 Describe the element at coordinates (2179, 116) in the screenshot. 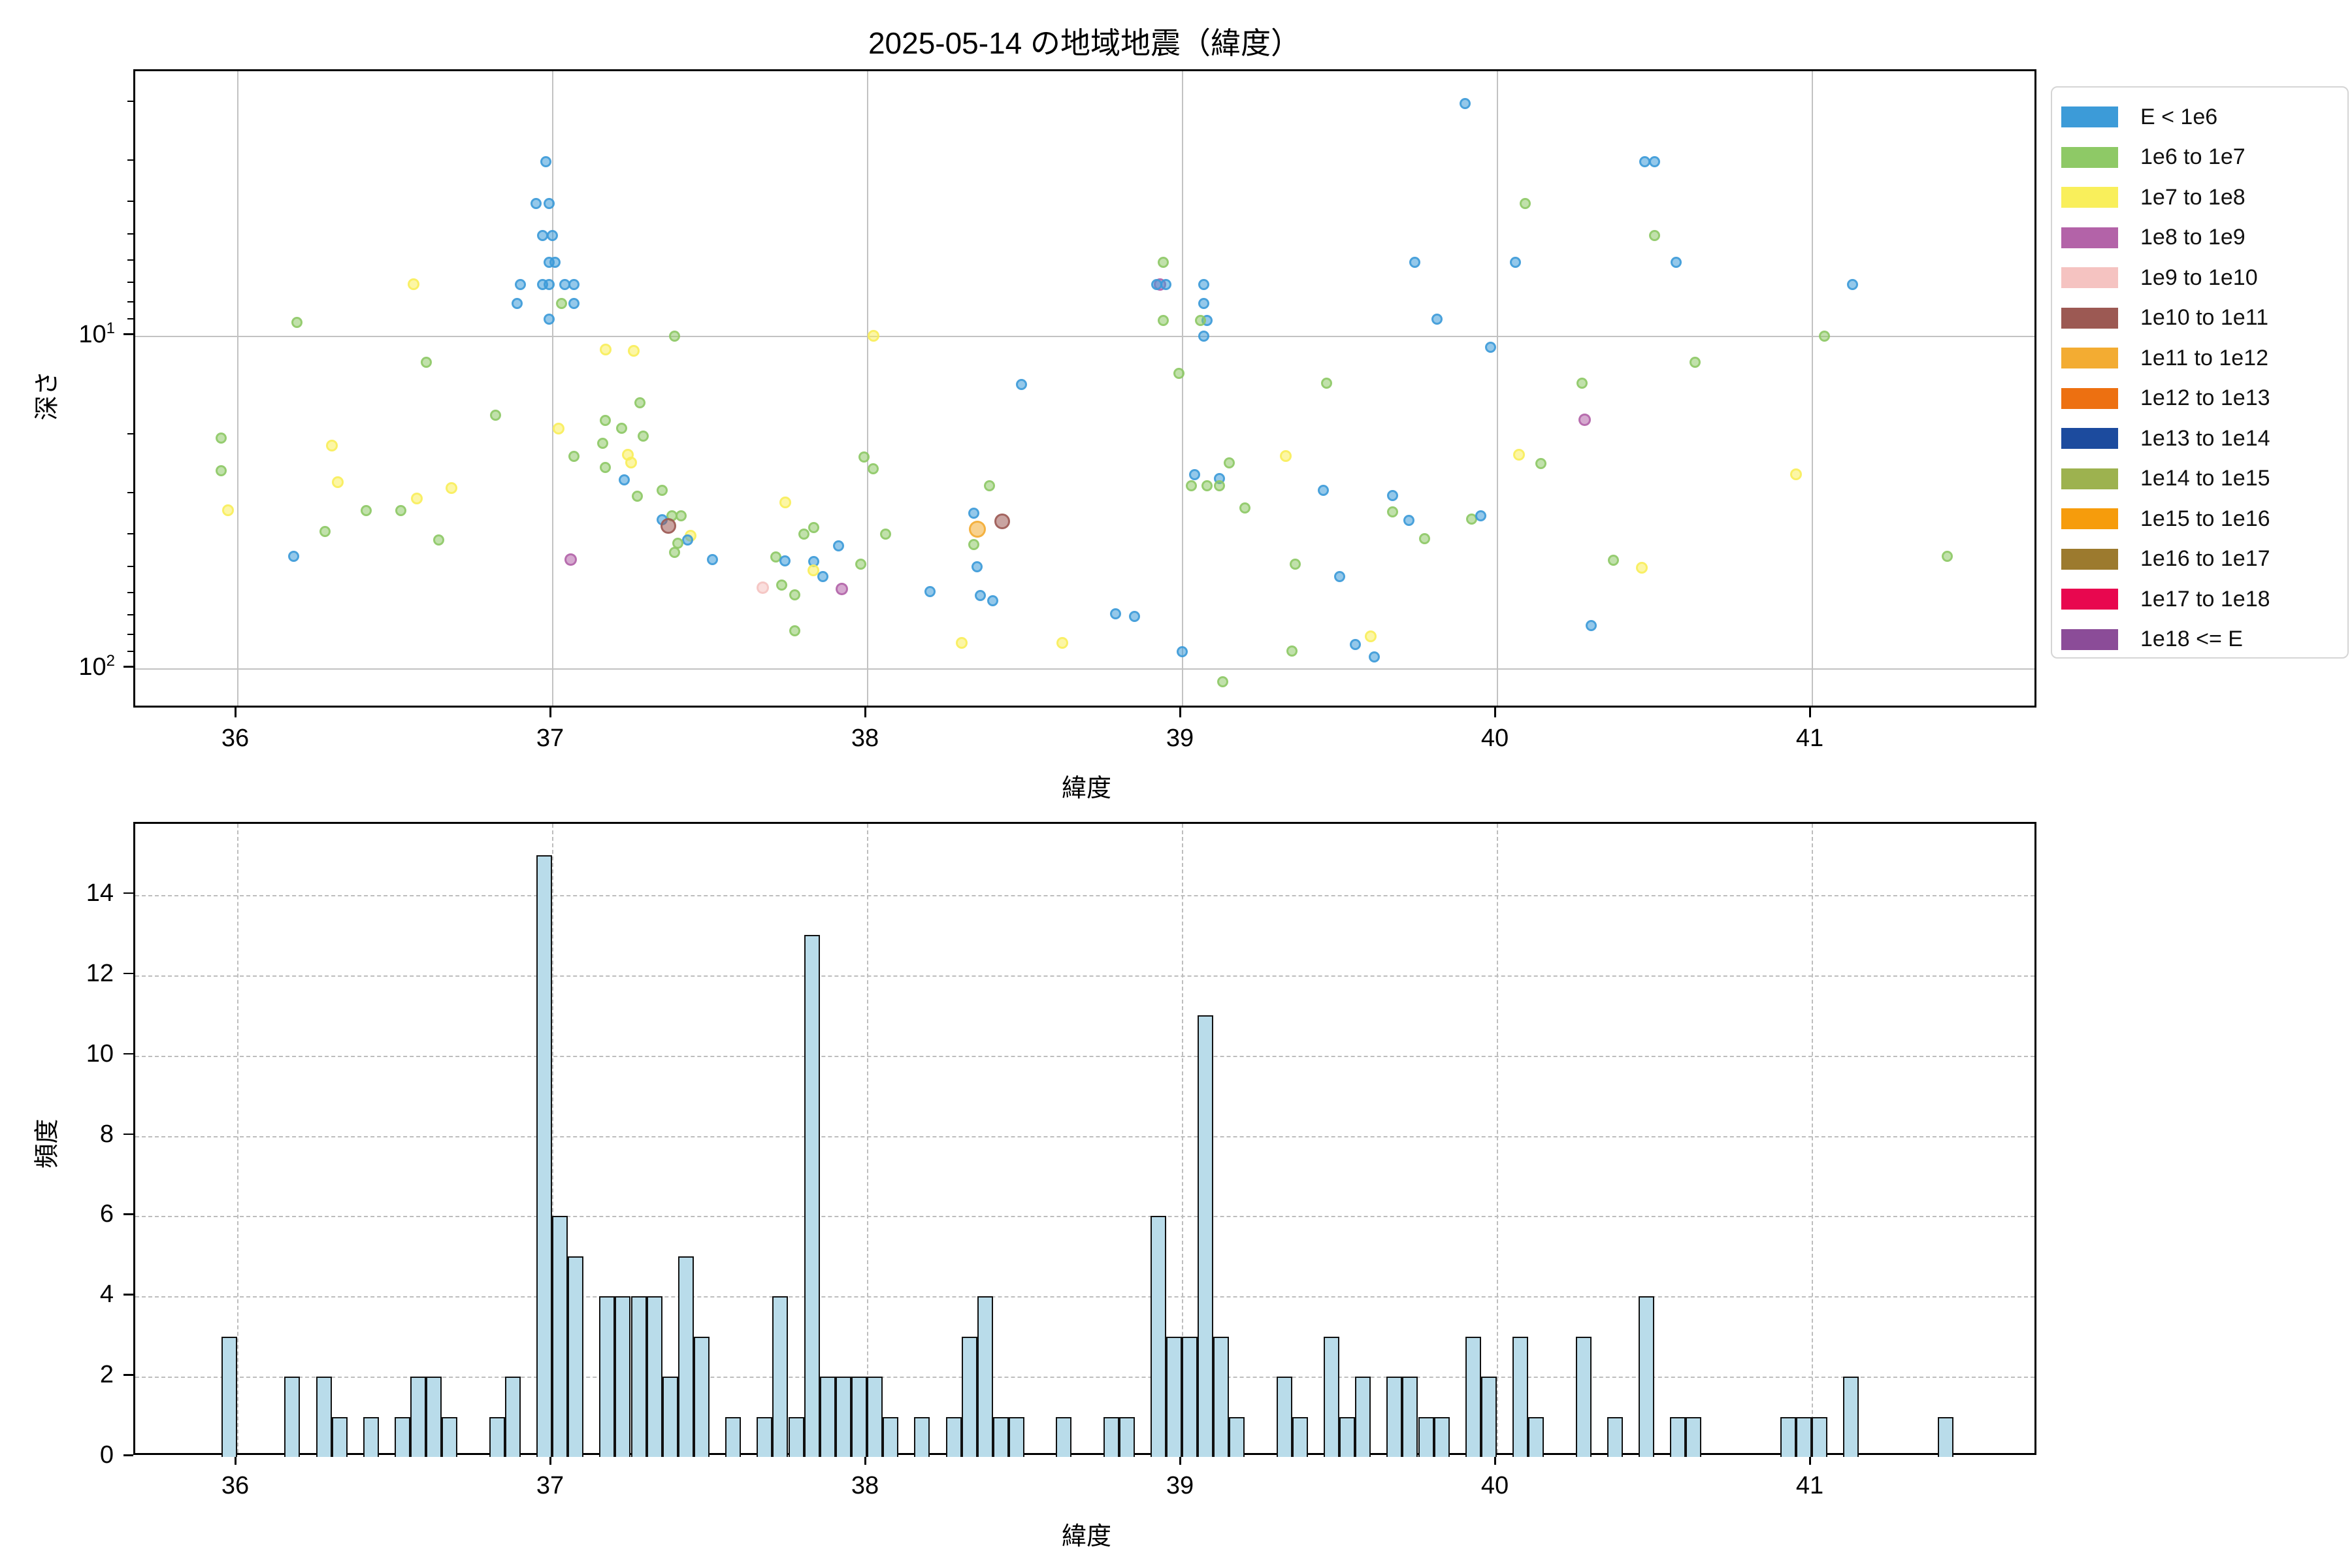

I see `legend-entry-label: E < 1e6` at that location.